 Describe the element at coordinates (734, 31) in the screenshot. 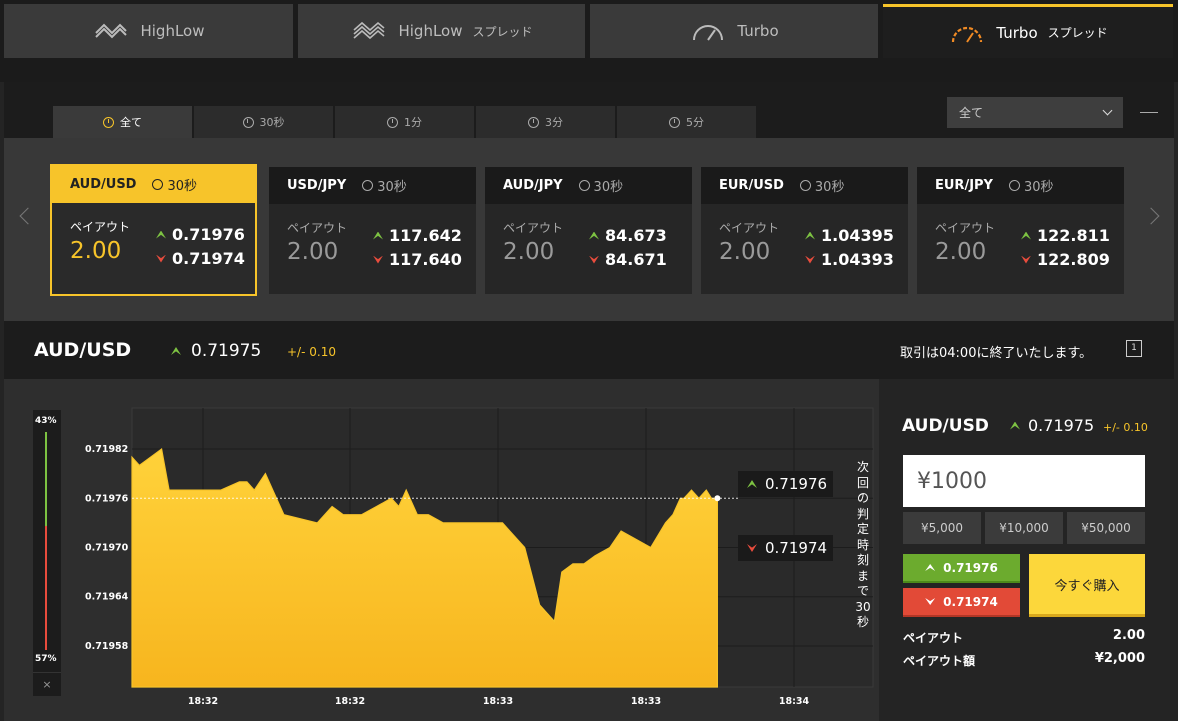

I see `tab-turbo: Turbo` at that location.